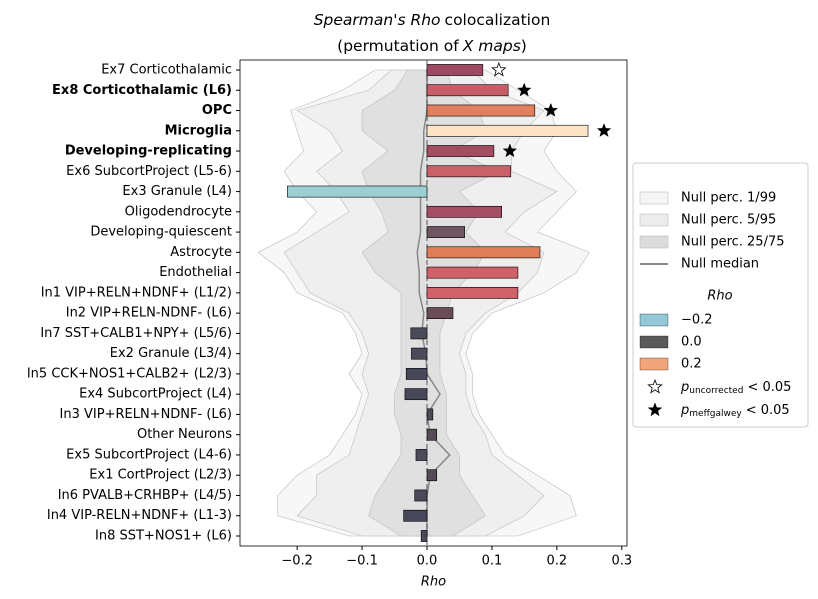 The height and width of the screenshot is (599, 818). Describe the element at coordinates (198, 130) in the screenshot. I see `y-tick-label: Microglia` at that location.